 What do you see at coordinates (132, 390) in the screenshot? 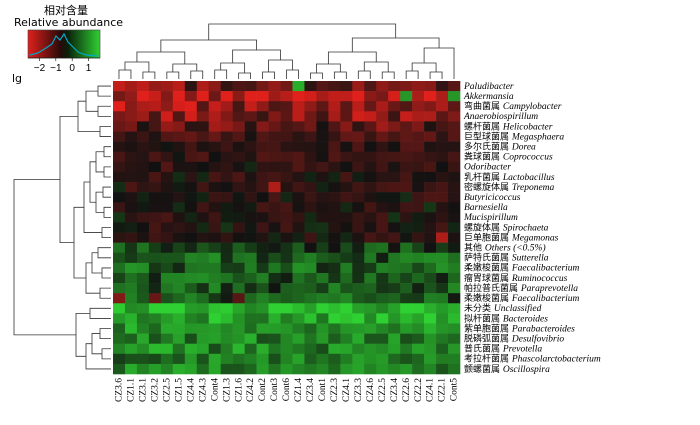
I see `column-label: CZ1.1` at bounding box center [132, 390].